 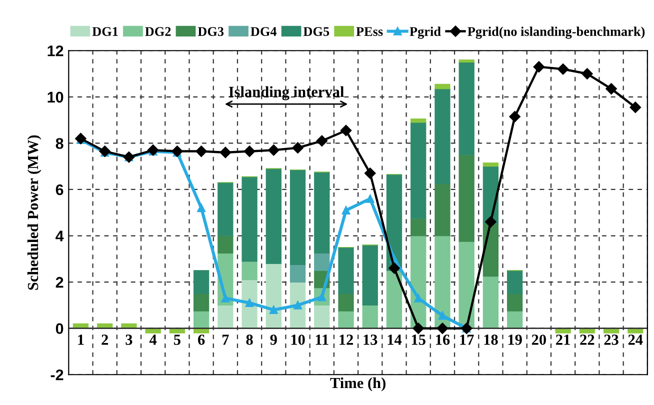 What do you see at coordinates (129, 339) in the screenshot?
I see `x-tick-label: 3` at bounding box center [129, 339].